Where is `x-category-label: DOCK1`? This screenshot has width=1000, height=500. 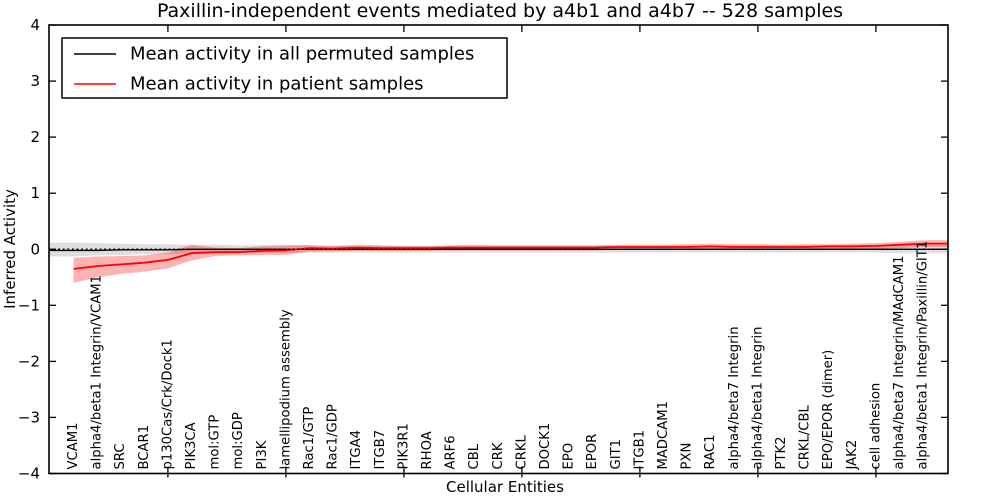 x-category-label: DOCK1 is located at coordinates (545, 446).